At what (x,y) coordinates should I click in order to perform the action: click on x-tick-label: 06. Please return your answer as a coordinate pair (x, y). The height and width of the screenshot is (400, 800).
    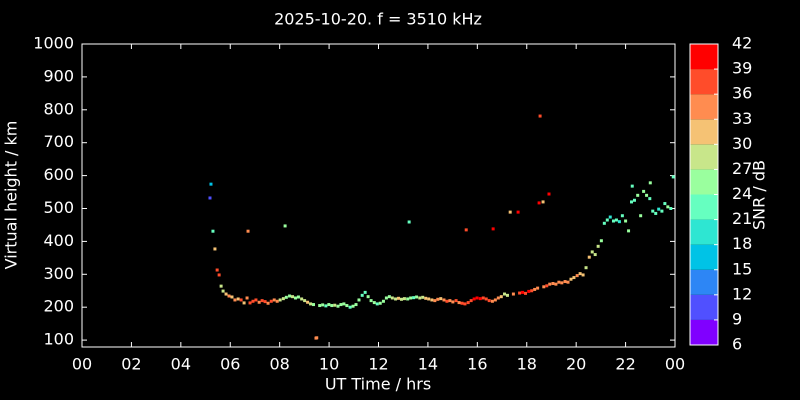
    Looking at the image, I should click on (230, 364).